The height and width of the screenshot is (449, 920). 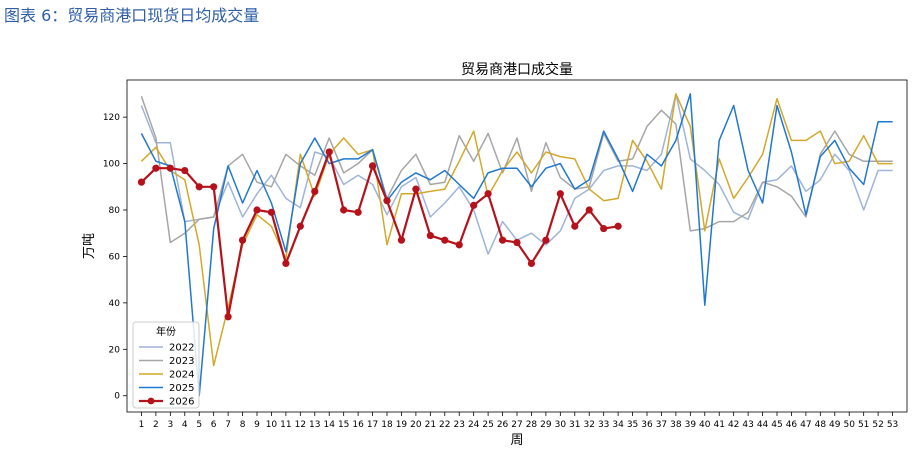 What do you see at coordinates (877, 425) in the screenshot?
I see `x-tick-label: 52` at bounding box center [877, 425].